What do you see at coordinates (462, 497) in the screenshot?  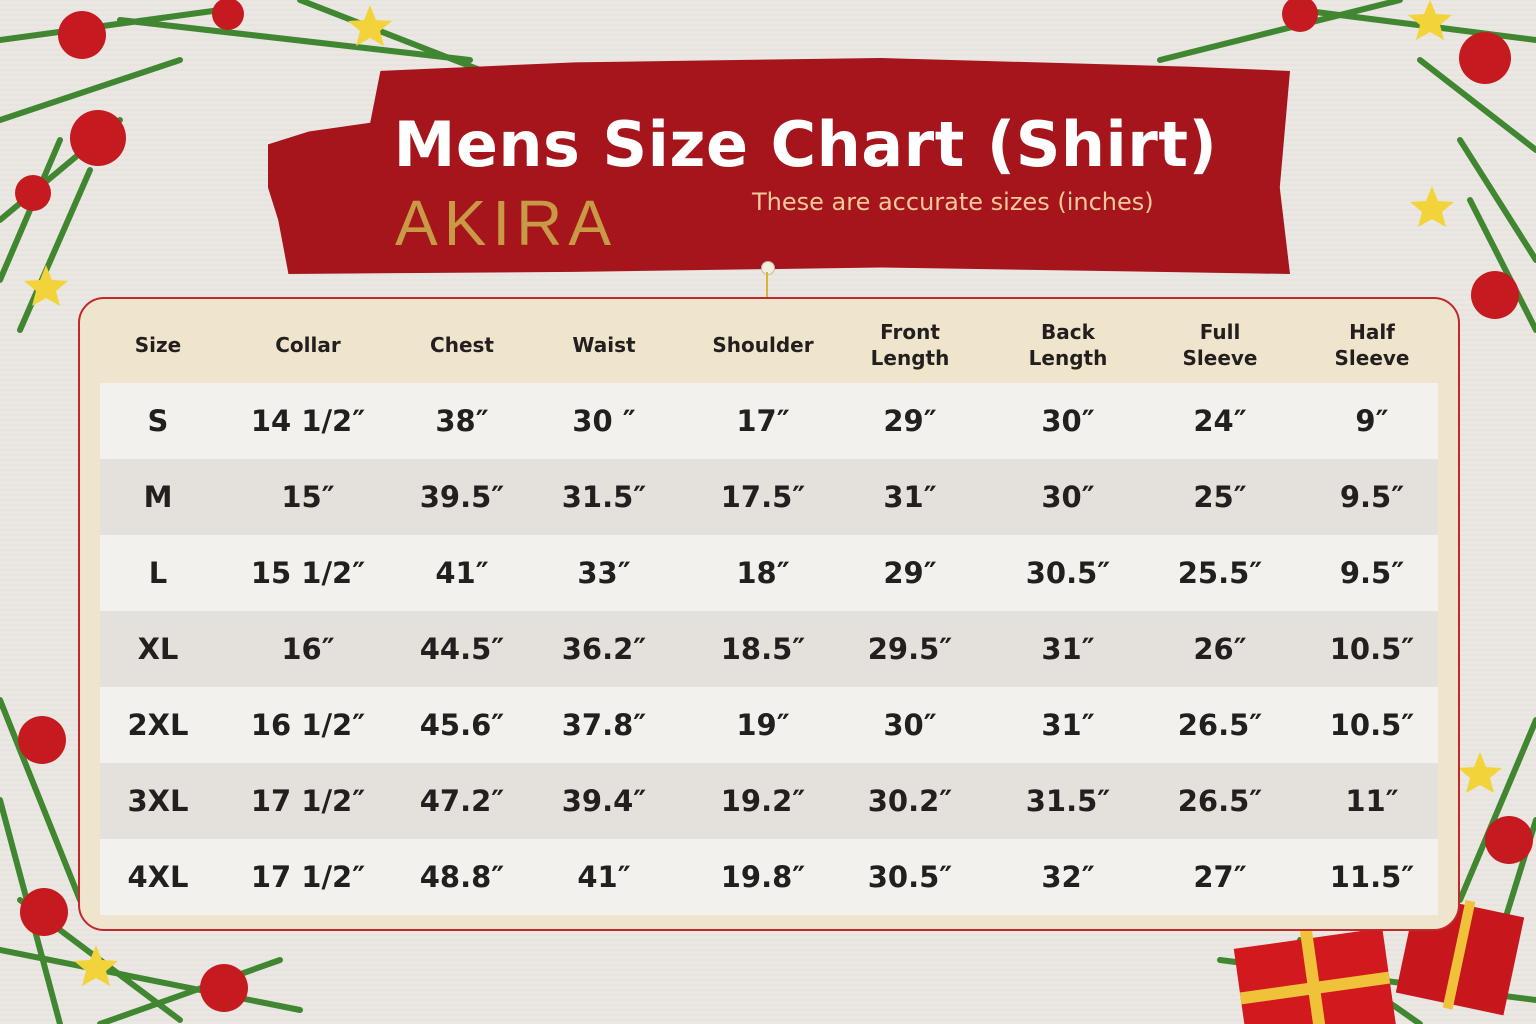 I see `table-cell: 39.5″` at bounding box center [462, 497].